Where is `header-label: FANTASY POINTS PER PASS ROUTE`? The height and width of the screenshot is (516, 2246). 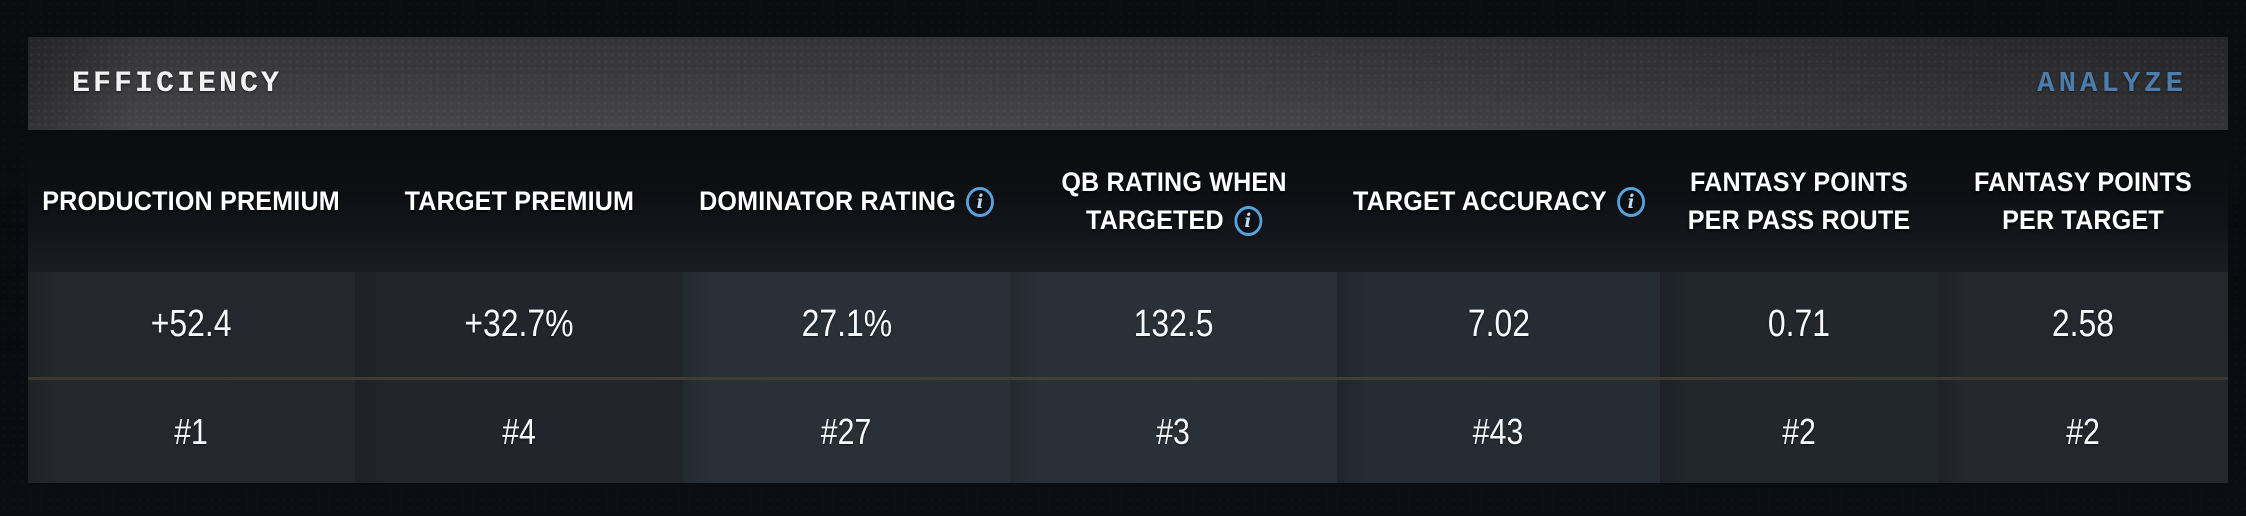 header-label: FANTASY POINTS PER PASS ROUTE is located at coordinates (1799, 201).